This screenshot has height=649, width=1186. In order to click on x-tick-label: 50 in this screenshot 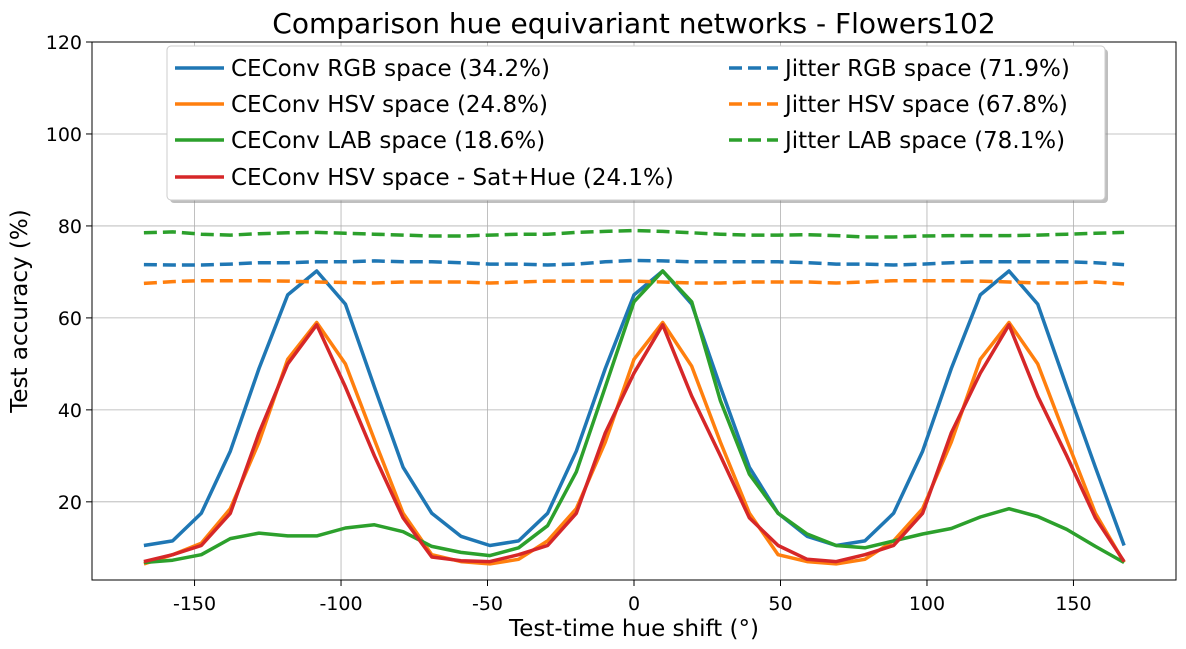, I will do `click(780, 604)`.